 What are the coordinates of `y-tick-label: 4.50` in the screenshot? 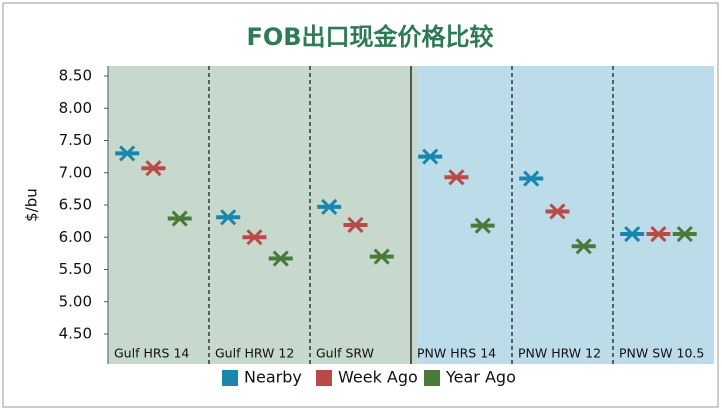 It's located at (75, 334).